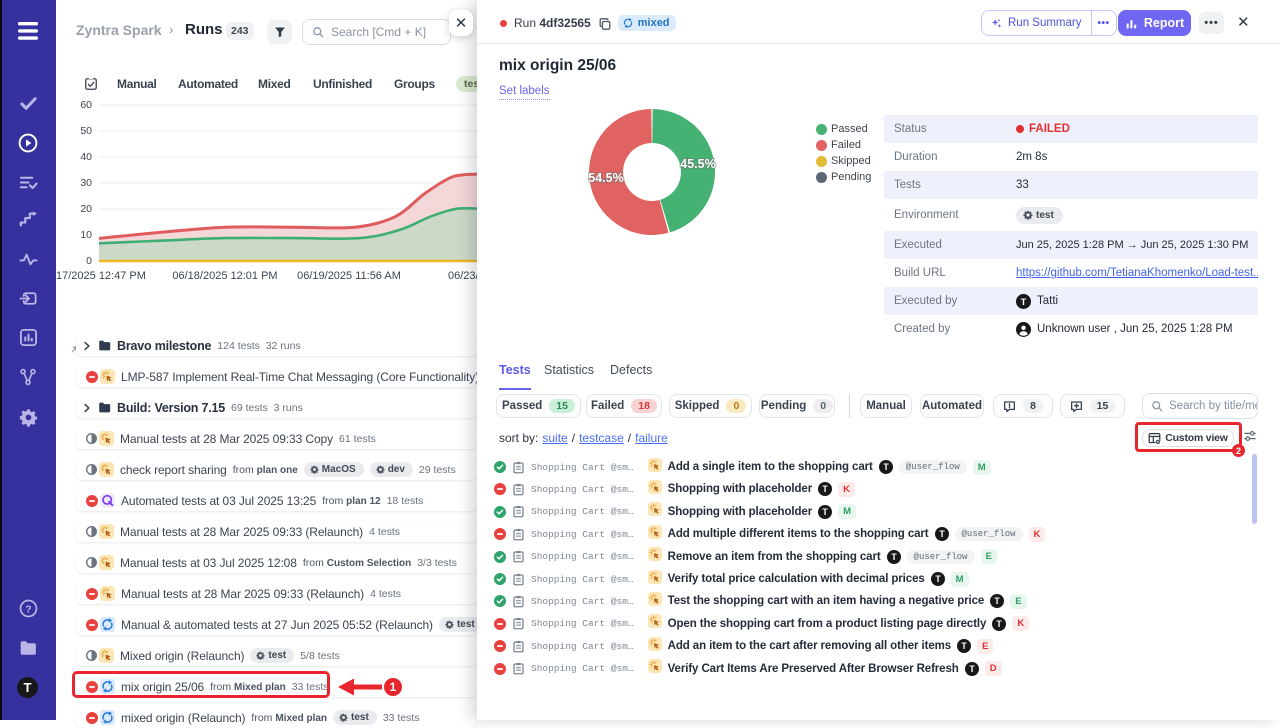  I want to click on svg-text: 06/23/2025, so click(462, 276).